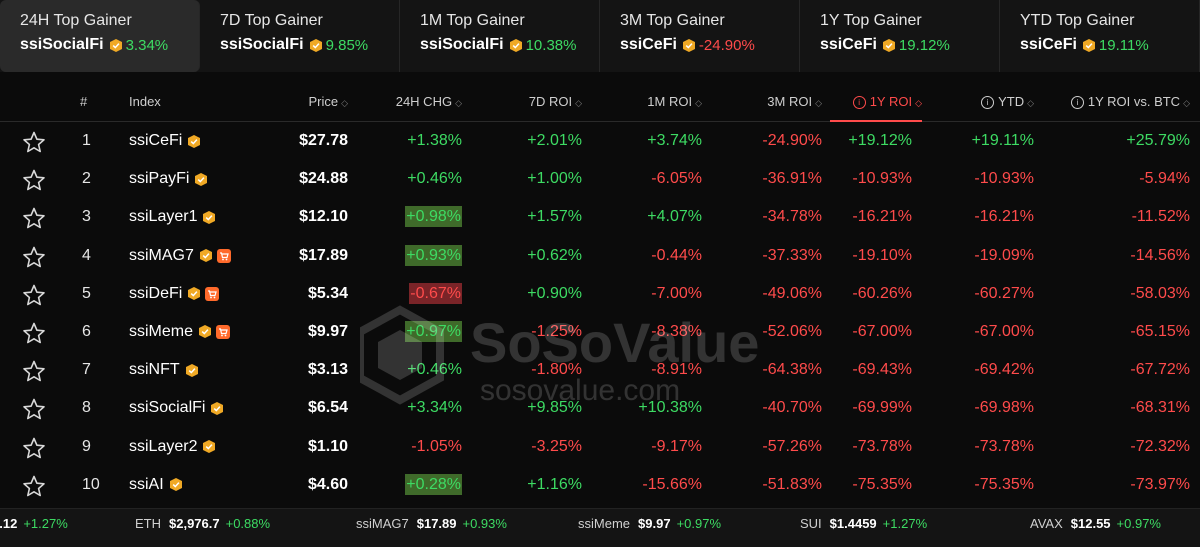 This screenshot has height=547, width=1200. I want to click on row-index-name: ssiLayer1, so click(172, 217).